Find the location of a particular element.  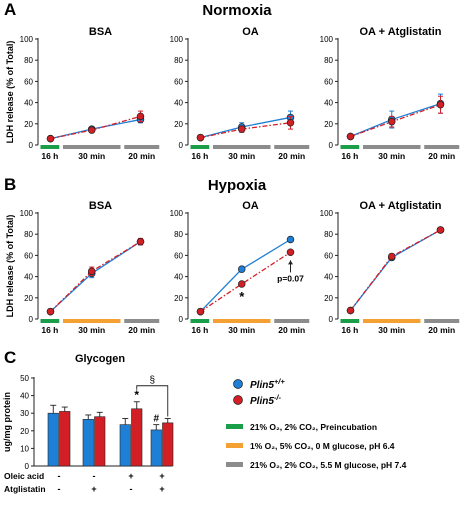

panel-label-a: A is located at coordinates (10, 9).